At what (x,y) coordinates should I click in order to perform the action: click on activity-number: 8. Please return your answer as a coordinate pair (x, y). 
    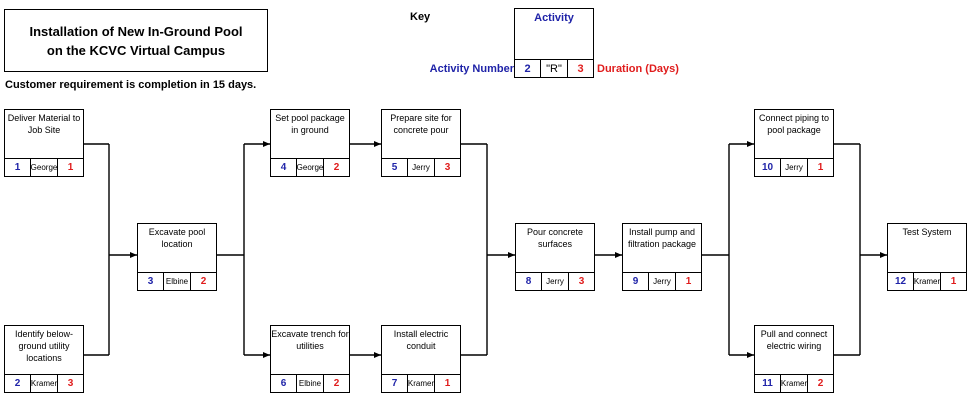
    Looking at the image, I should click on (529, 281).